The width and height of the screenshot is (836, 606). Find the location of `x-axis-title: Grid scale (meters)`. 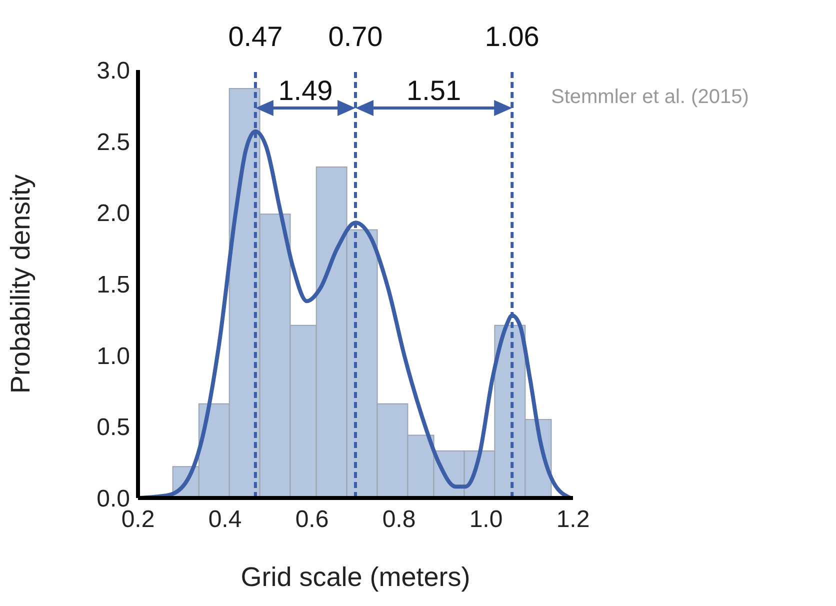

x-axis-title: Grid scale (meters) is located at coordinates (355, 577).